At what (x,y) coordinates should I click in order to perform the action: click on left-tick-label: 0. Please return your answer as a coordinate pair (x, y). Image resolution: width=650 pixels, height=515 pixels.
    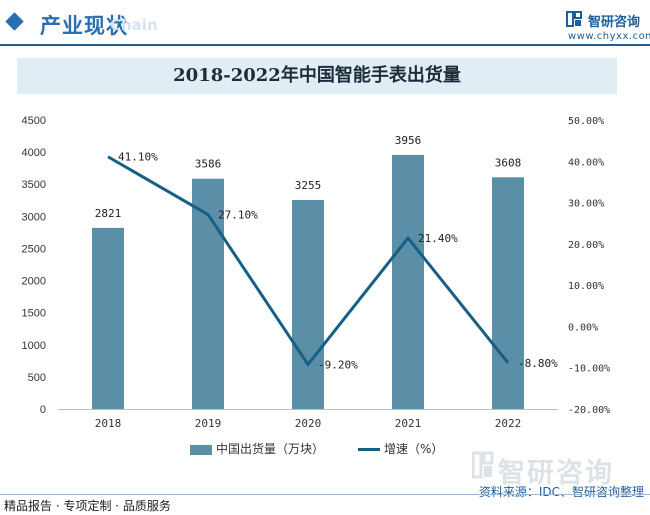
    Looking at the image, I should click on (43, 410).